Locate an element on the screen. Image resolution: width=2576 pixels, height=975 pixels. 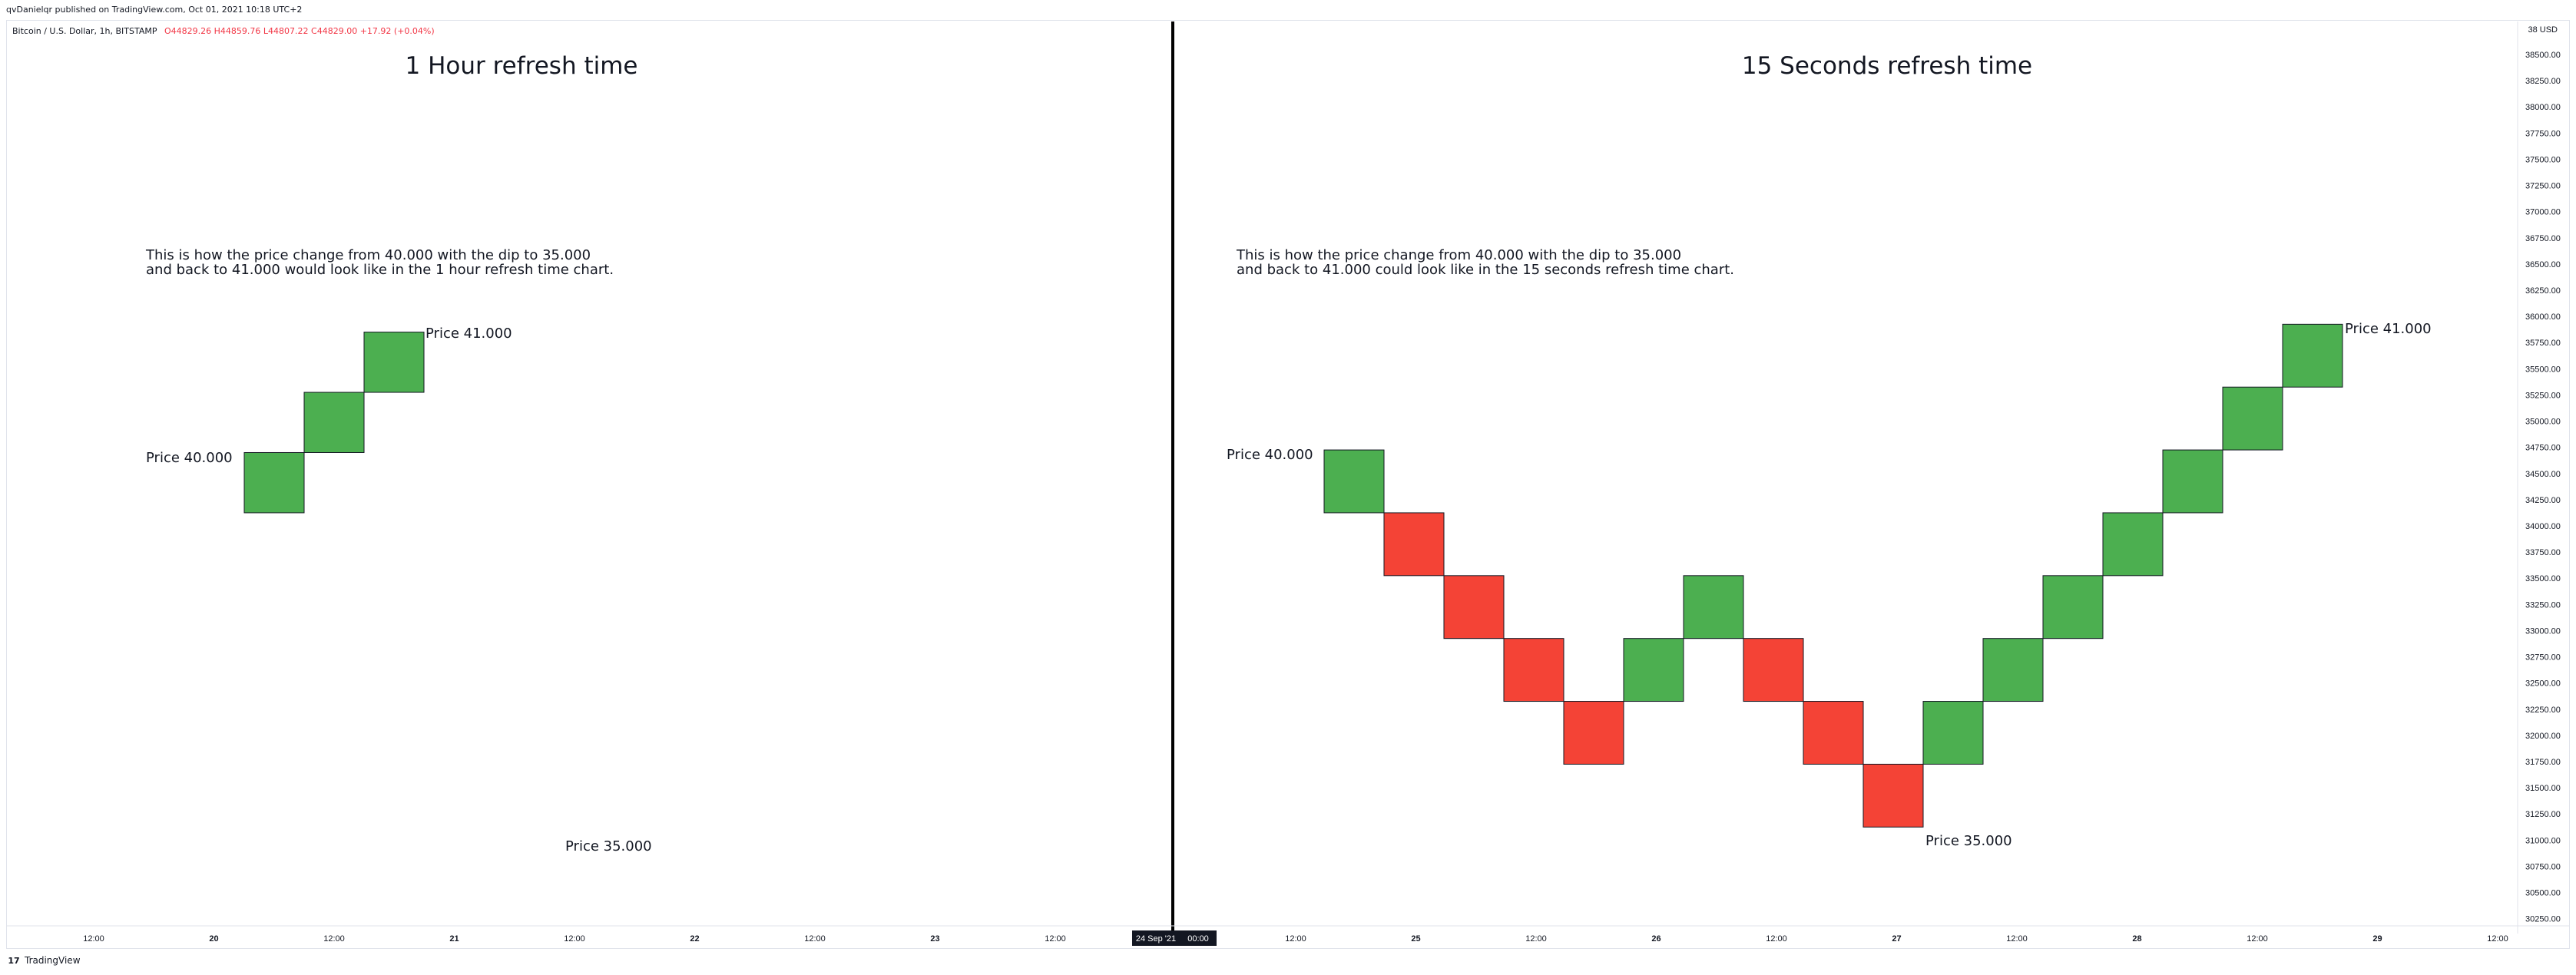
price-tick-label: 37000.00 is located at coordinates (2543, 212).